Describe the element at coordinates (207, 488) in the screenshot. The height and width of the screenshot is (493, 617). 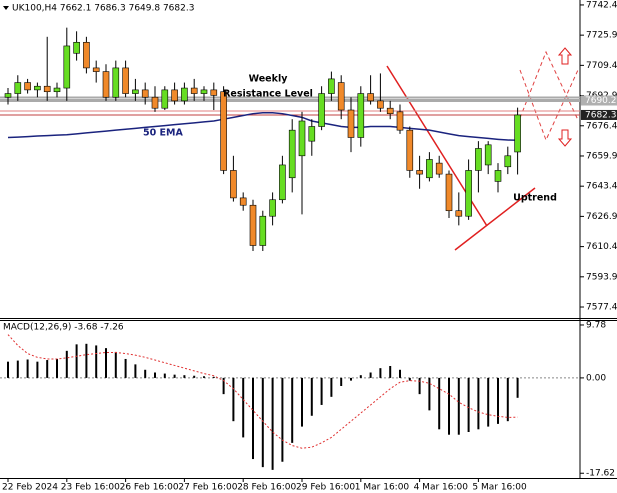
I see `x-tick-label: 27 Feb 16:00` at that location.